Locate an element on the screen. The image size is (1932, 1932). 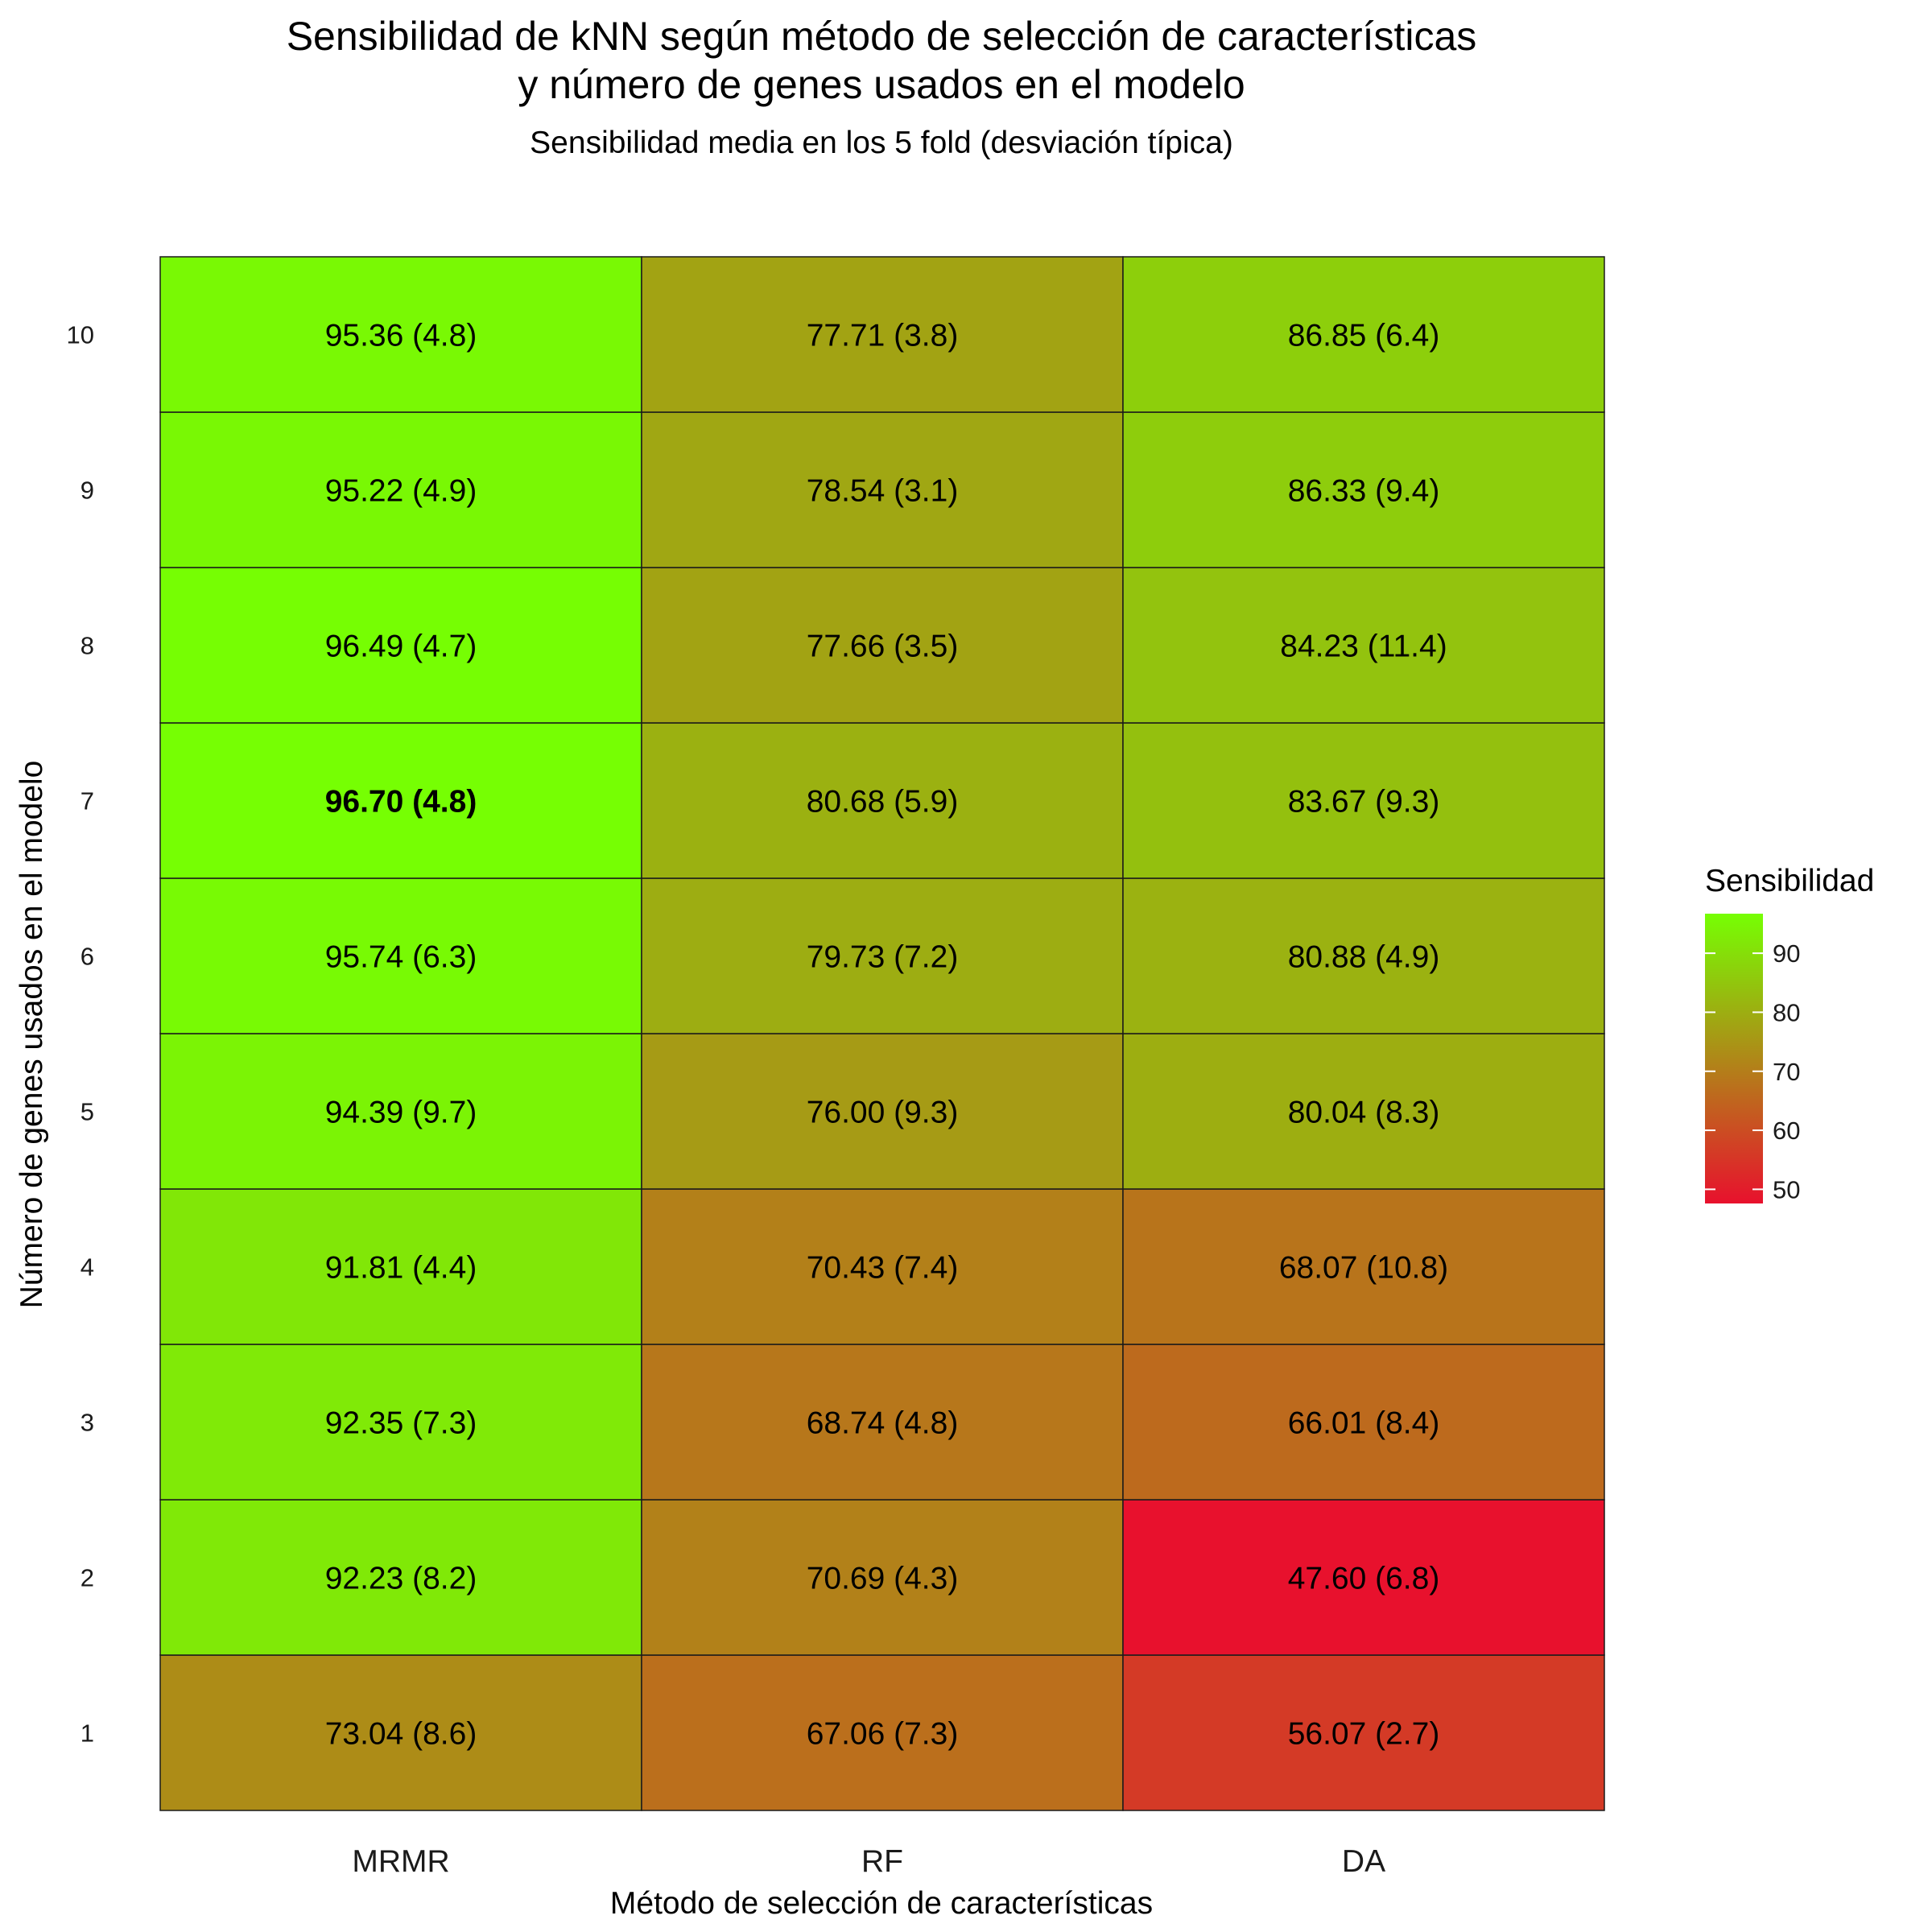
y-tick-label-8: 8 is located at coordinates (87, 646).